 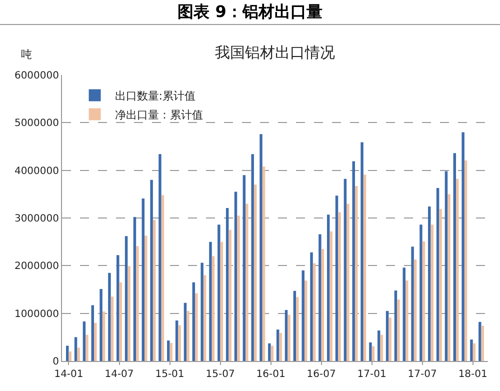 I want to click on y-tick-label: 3000000, so click(x=36, y=219).